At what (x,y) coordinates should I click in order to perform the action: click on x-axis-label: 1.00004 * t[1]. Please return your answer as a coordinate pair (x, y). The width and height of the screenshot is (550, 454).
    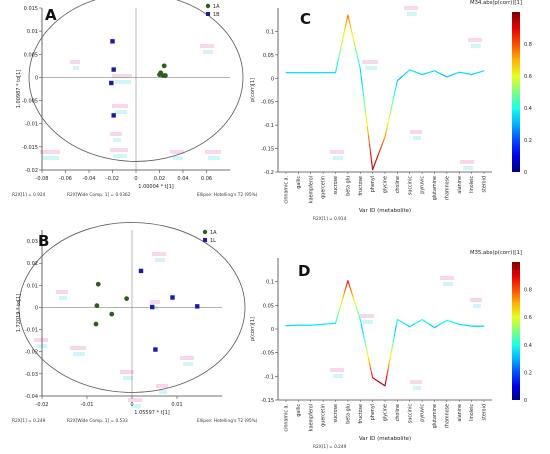
    Looking at the image, I should click on (155, 187).